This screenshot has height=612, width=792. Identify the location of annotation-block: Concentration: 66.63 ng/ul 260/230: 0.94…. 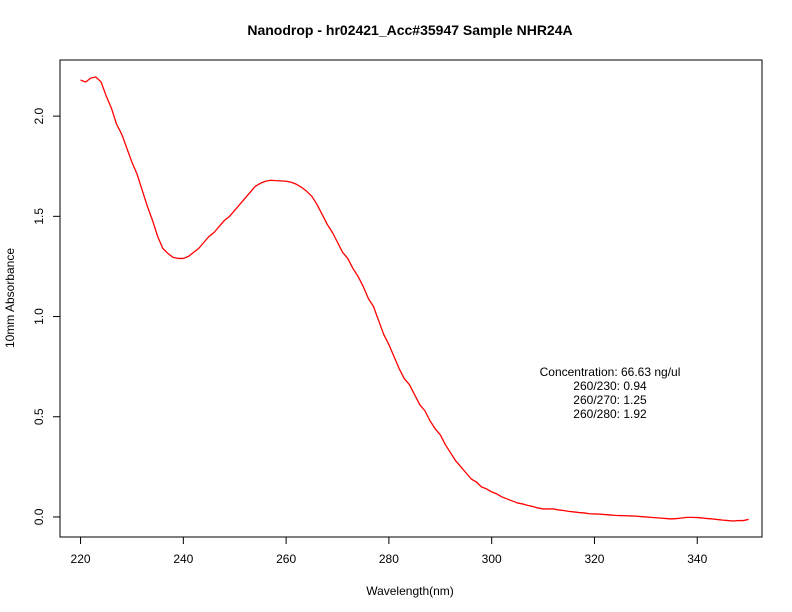
(610, 393).